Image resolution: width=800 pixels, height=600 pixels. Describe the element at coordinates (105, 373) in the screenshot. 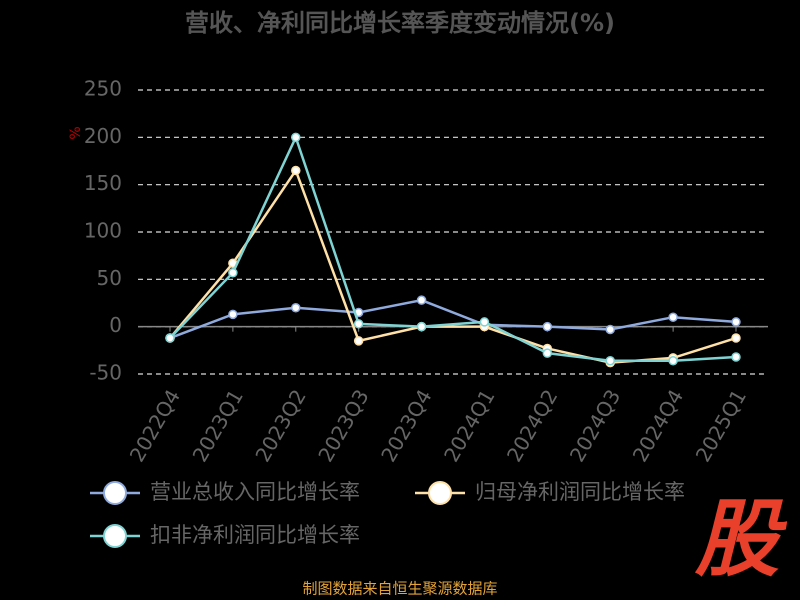

I see `y-tick-label: -50` at that location.